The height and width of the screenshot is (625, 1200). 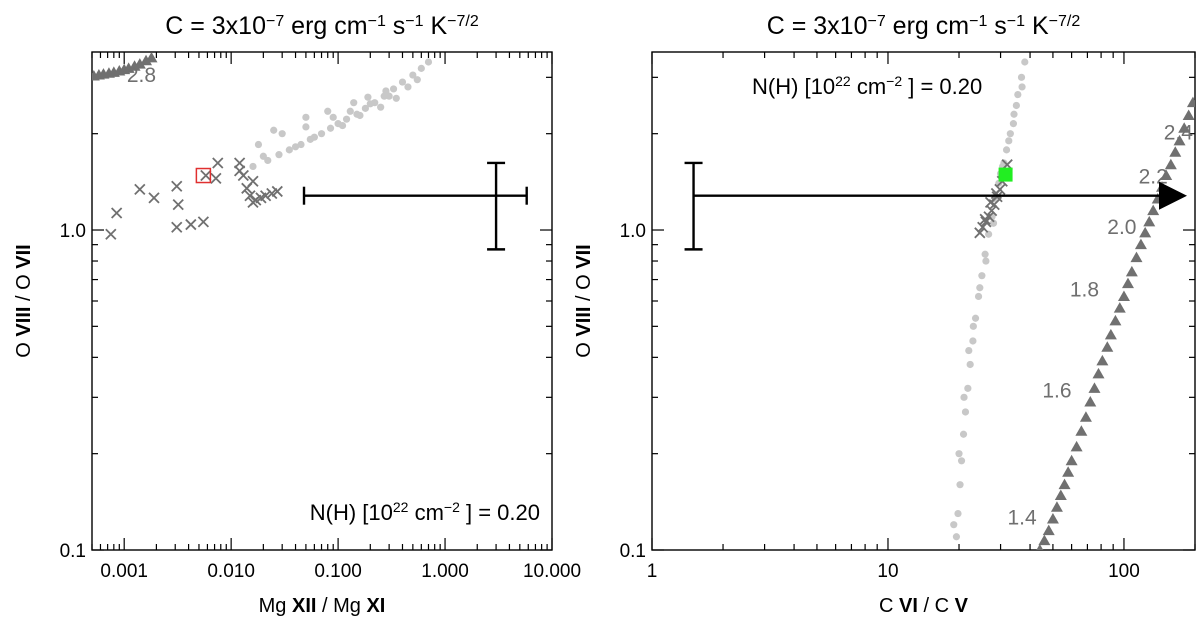 I want to click on y-axis-title: O VIII / O VII, so click(x=24, y=300).